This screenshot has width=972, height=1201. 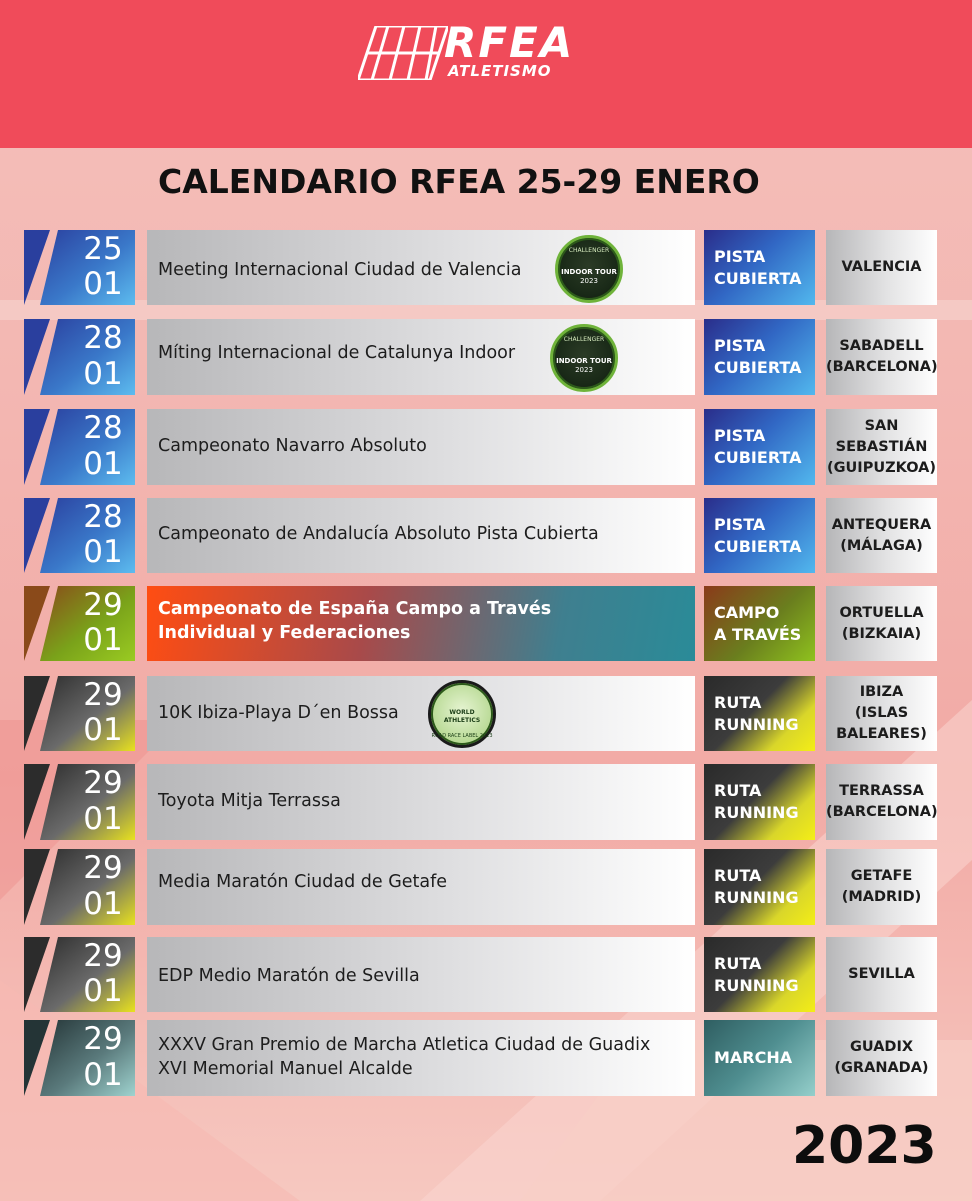 I want to click on event-location: TERRASSA (BARCELONA), so click(x=882, y=801).